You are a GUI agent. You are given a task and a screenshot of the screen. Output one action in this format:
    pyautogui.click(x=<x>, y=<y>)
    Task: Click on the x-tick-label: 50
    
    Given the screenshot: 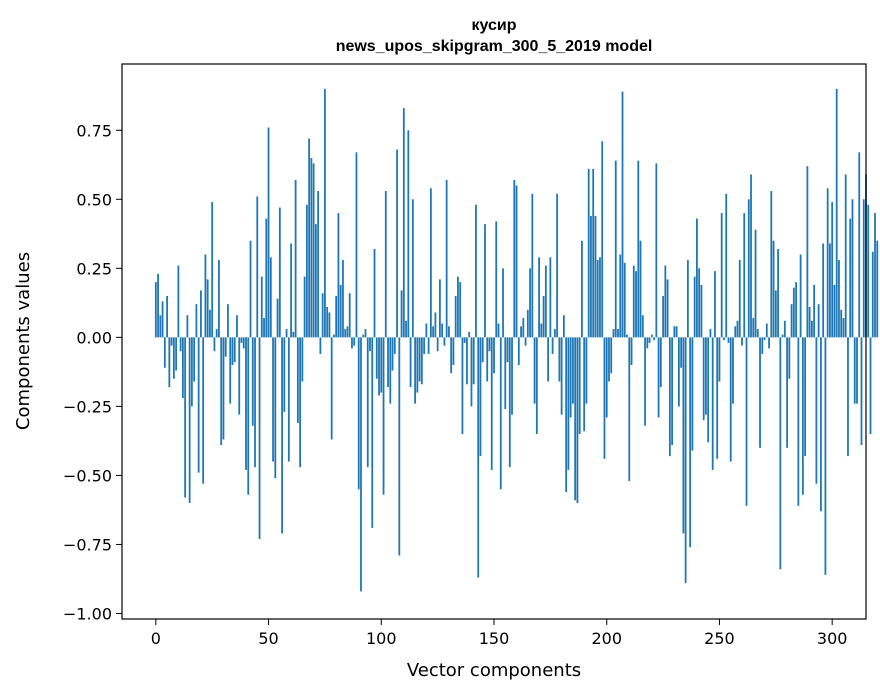 What is the action you would take?
    pyautogui.click(x=268, y=638)
    